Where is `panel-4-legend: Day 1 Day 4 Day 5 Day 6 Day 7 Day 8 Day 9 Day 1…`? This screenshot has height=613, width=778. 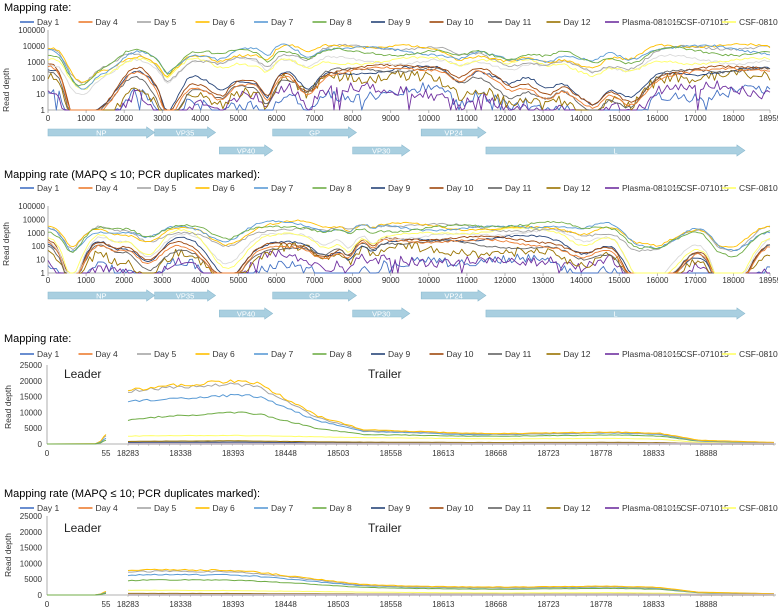
panel-4-legend: Day 1 Day 4 Day 5 Day 6 Day 7 Day 8 Day 9 Day 1… is located at coordinates (399, 508).